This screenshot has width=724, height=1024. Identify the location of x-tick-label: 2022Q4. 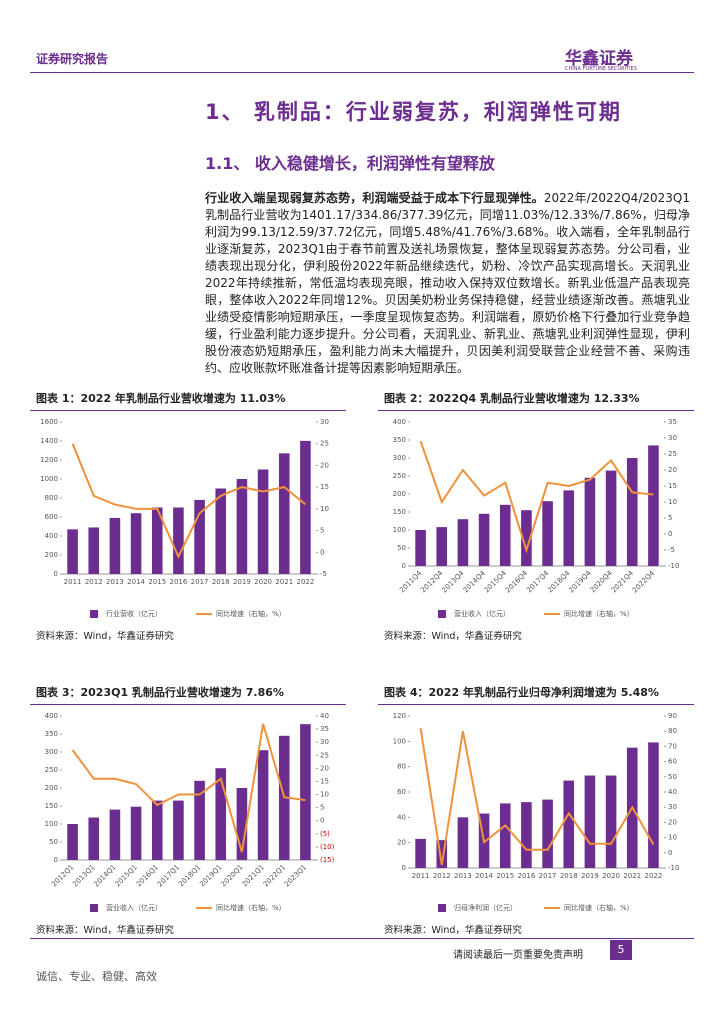
(644, 582).